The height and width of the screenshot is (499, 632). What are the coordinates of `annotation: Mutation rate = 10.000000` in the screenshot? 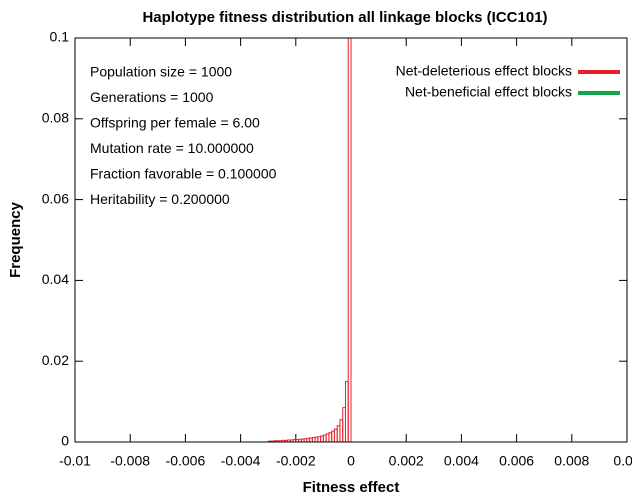 It's located at (172, 148).